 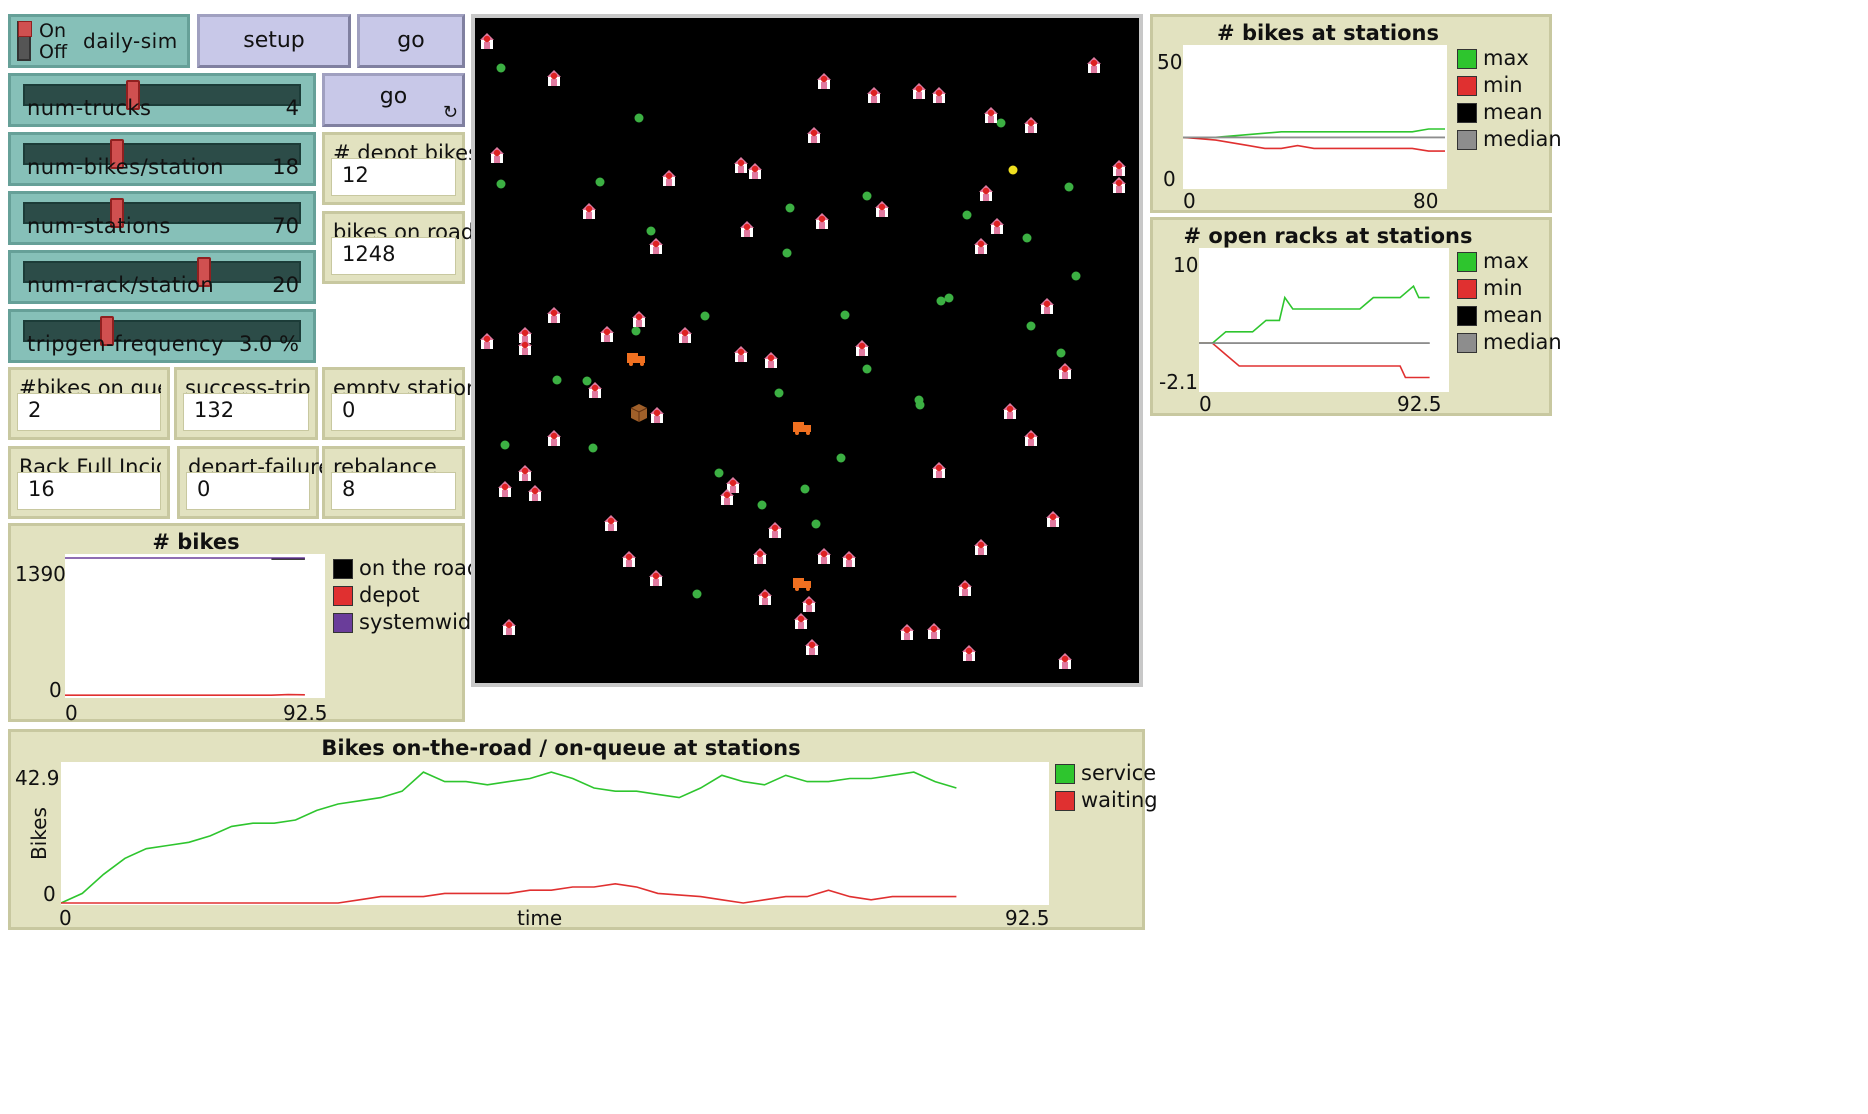 I want to click on slider-num-stations: num-stations 70, so click(x=162, y=218).